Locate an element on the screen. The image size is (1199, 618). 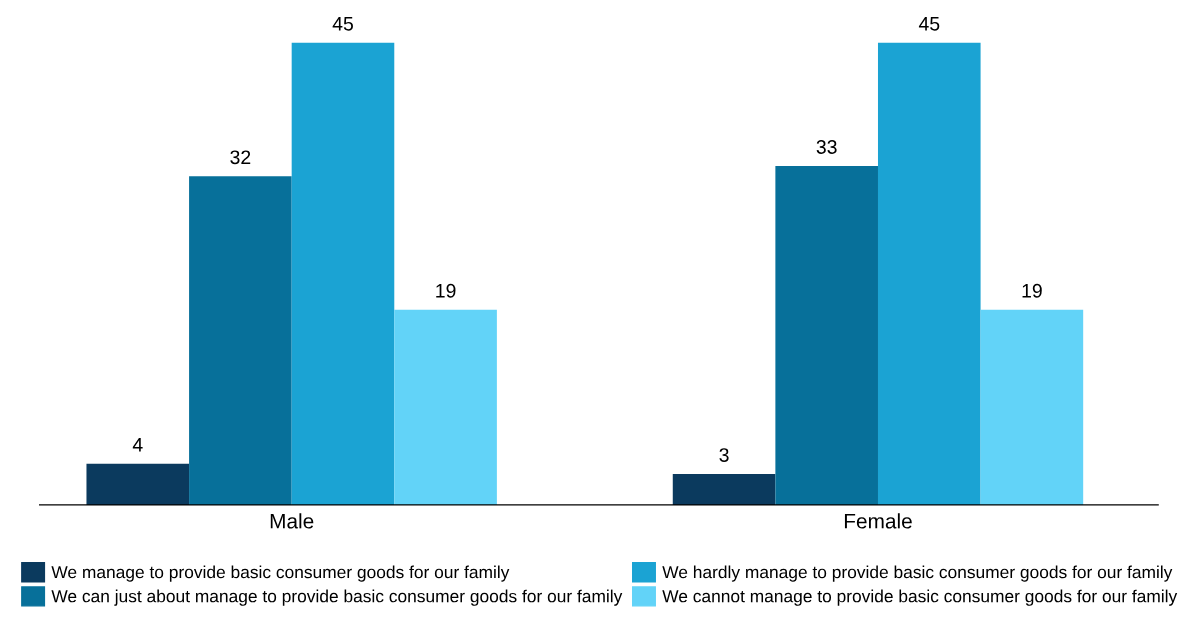
data-label: 3 is located at coordinates (724, 455).